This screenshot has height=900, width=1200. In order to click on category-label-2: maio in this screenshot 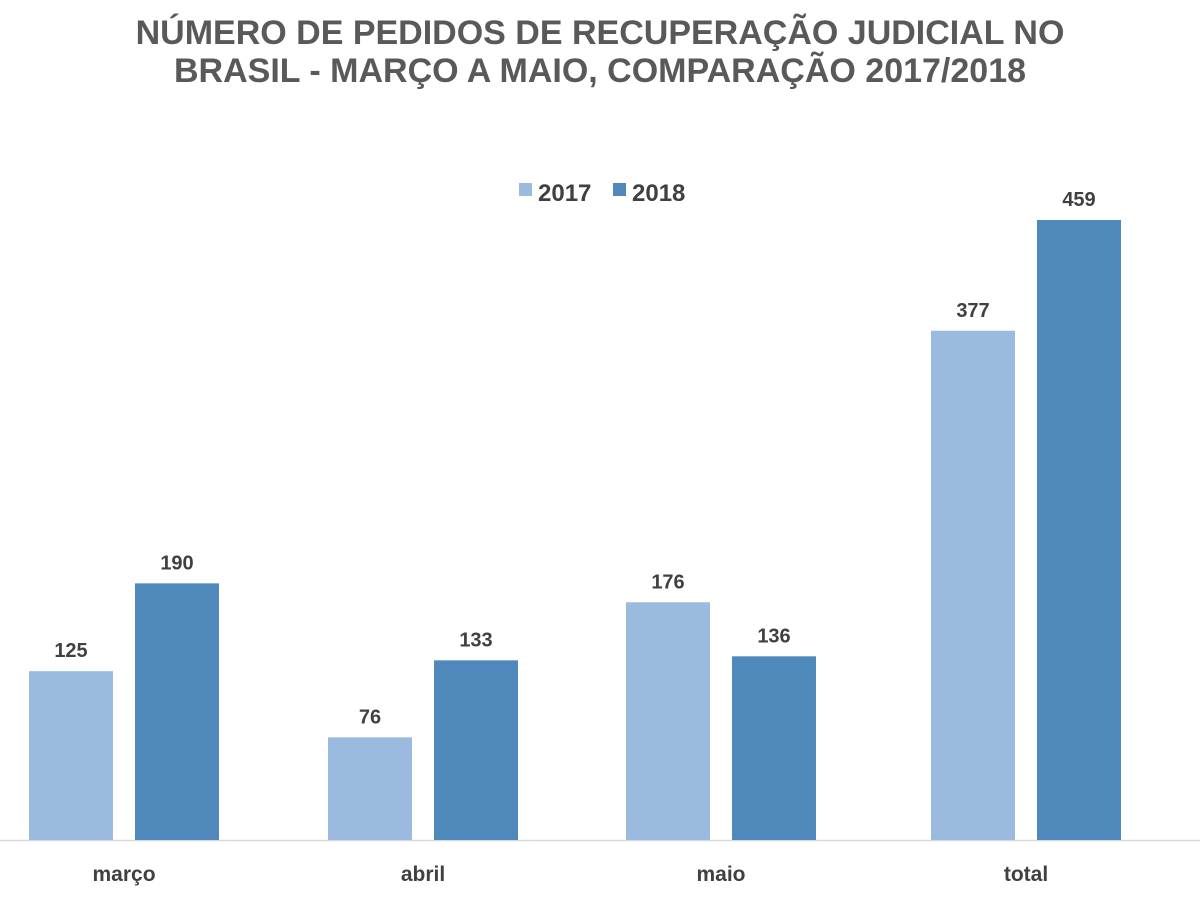, I will do `click(720, 874)`.